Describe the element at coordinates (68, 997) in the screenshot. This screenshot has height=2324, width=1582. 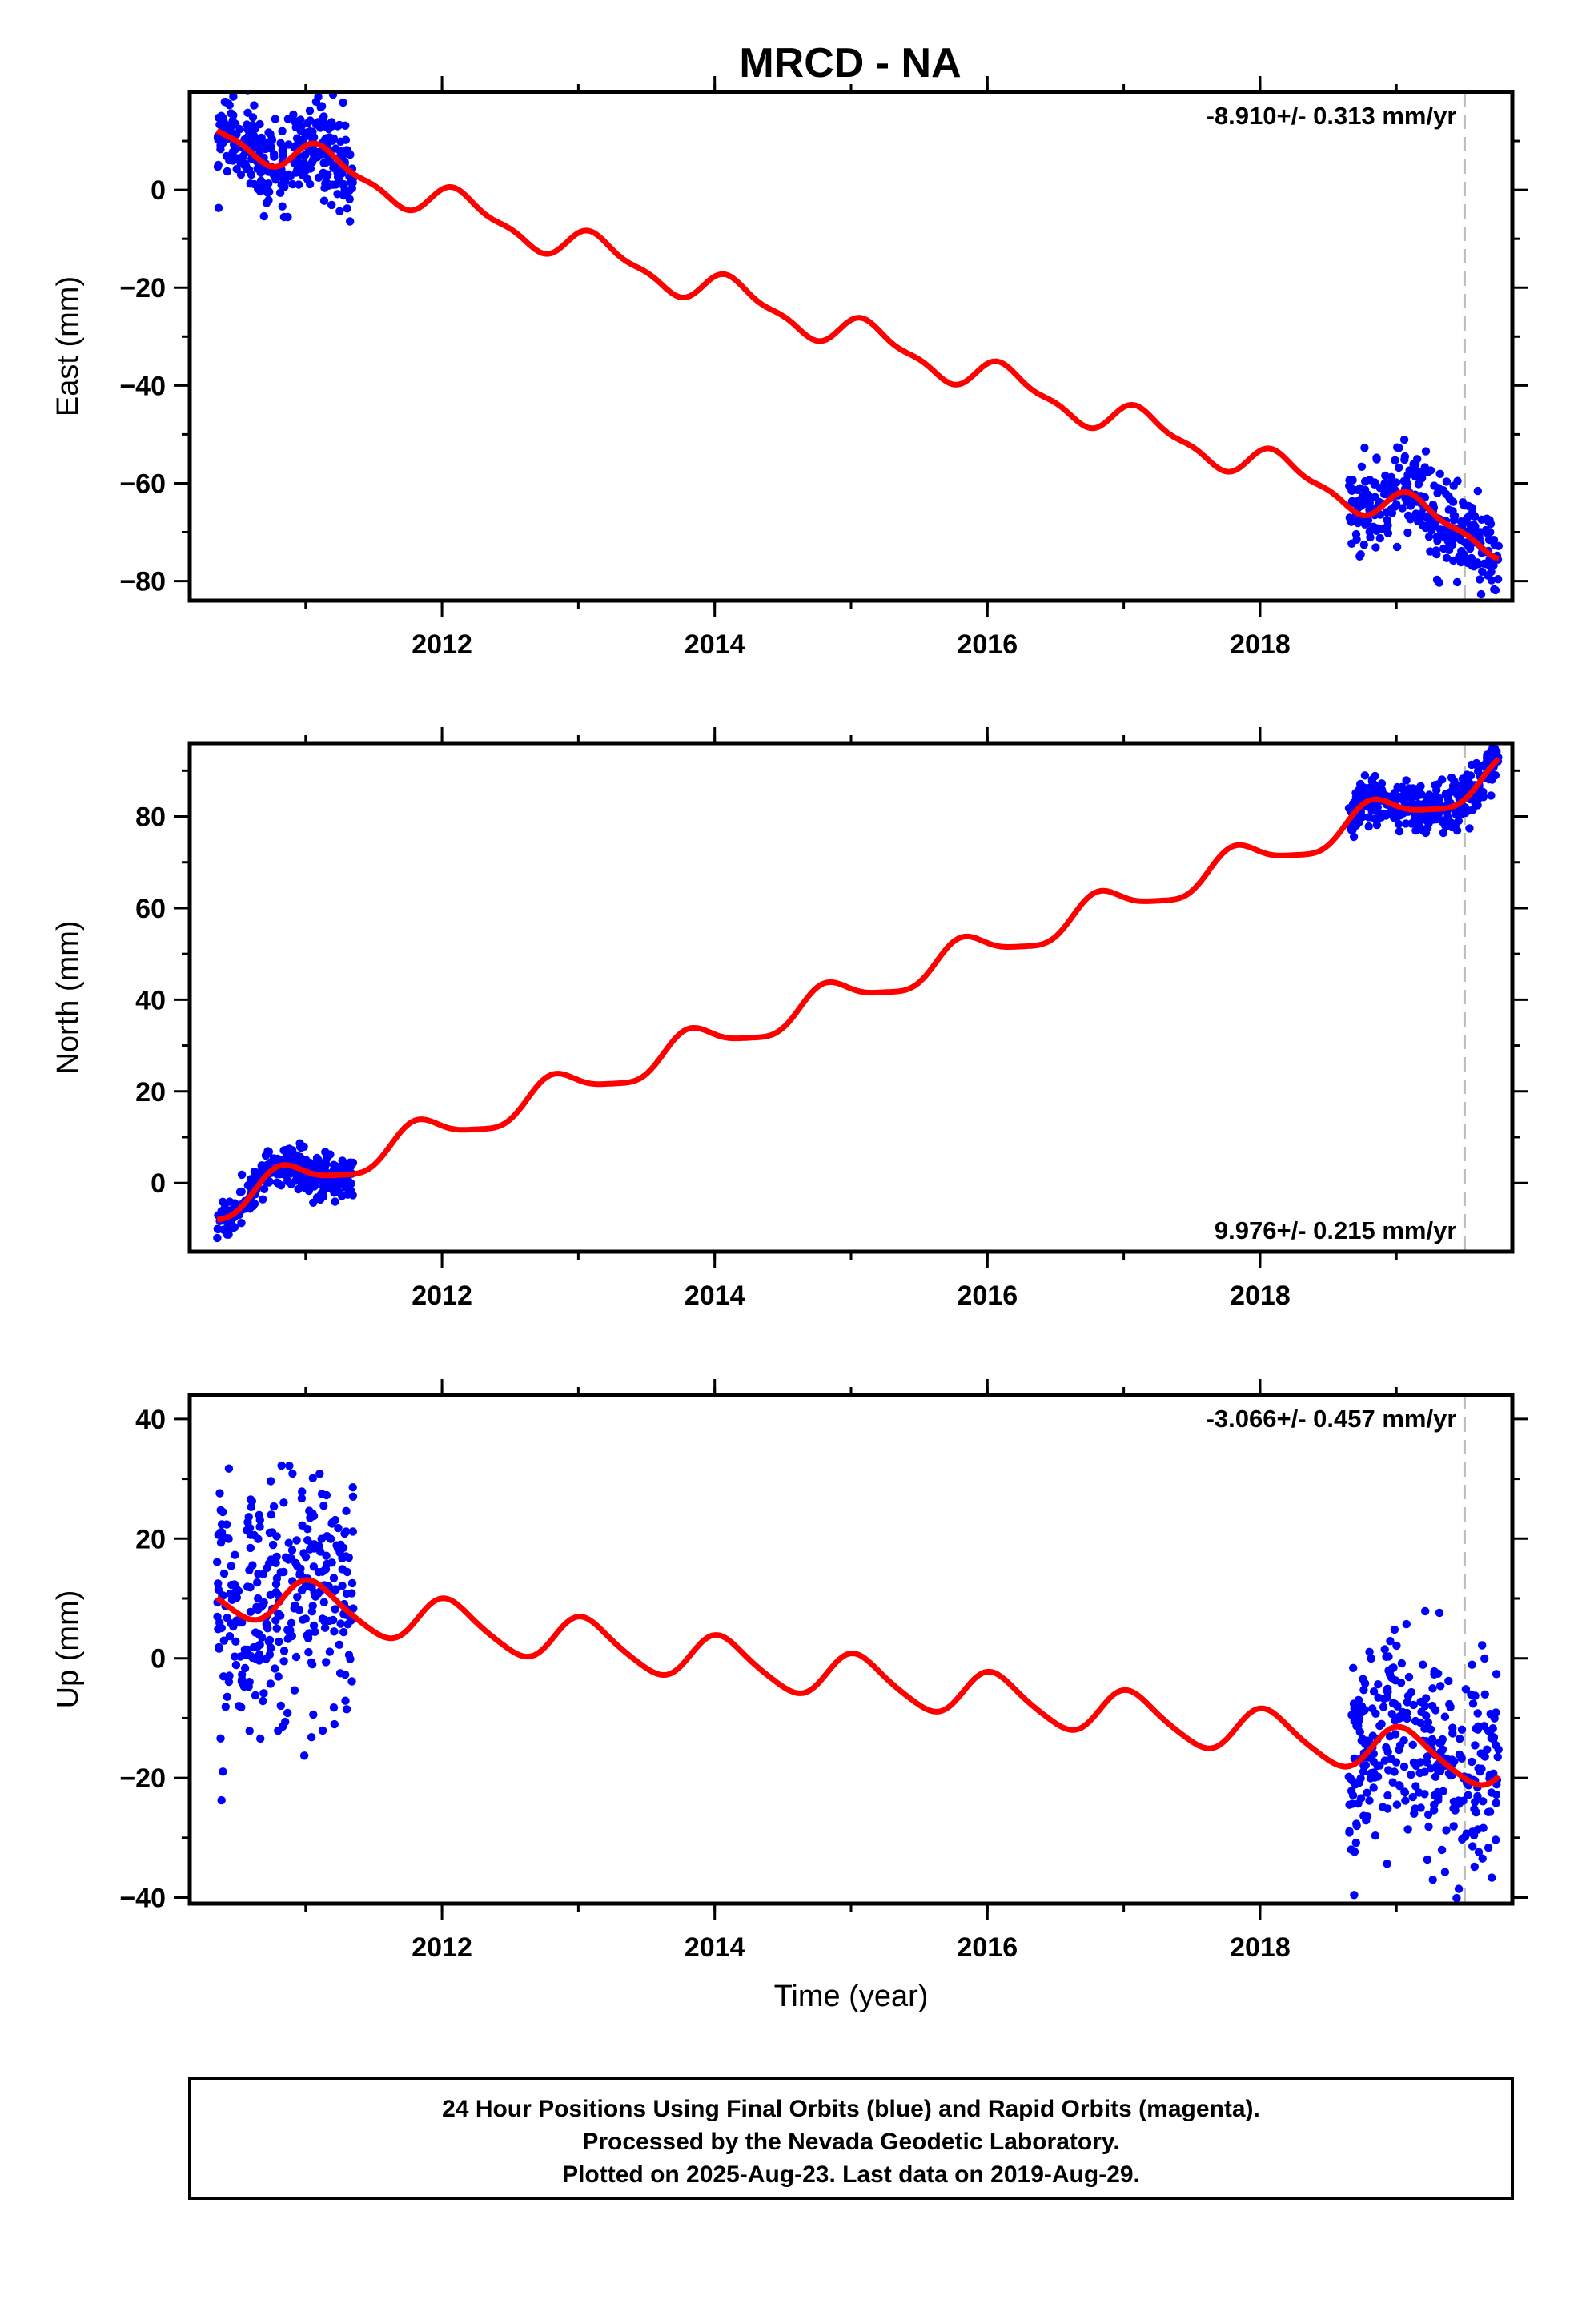
I see `y-axis-label: North (mm)` at that location.